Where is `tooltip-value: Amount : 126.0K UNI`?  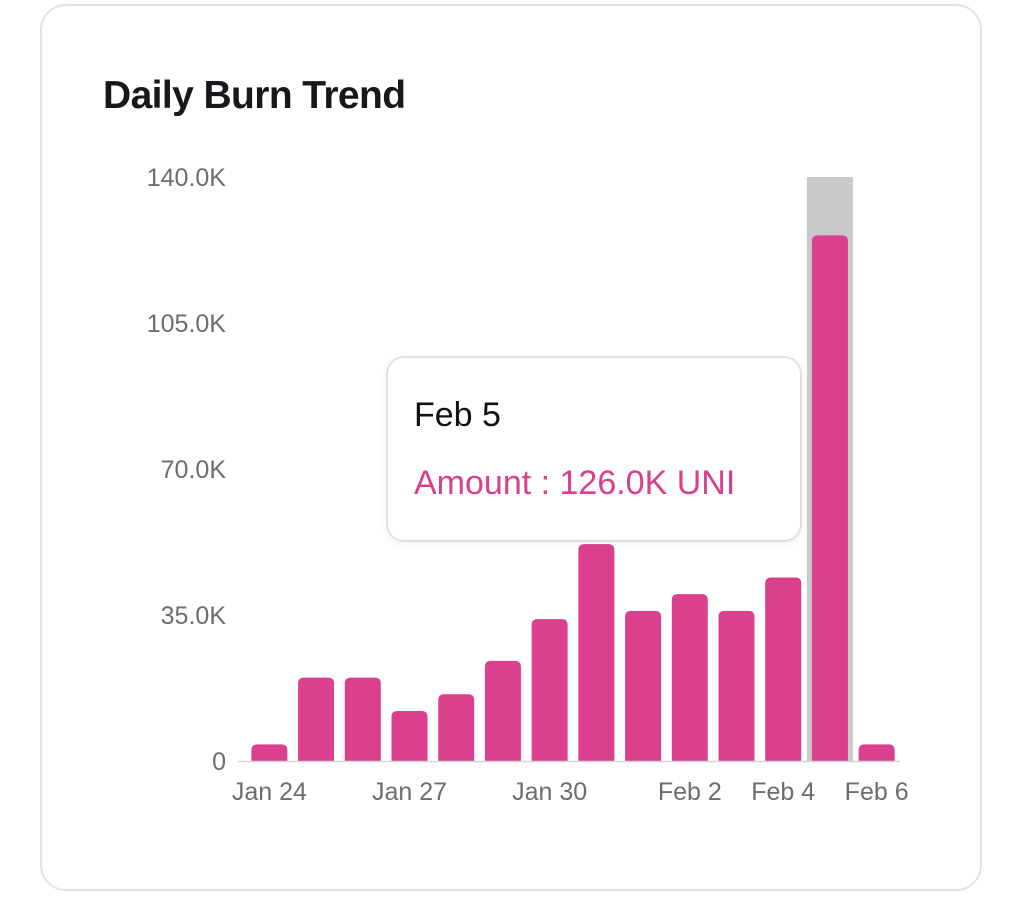
tooltip-value: Amount : 126.0K UNI is located at coordinates (575, 483).